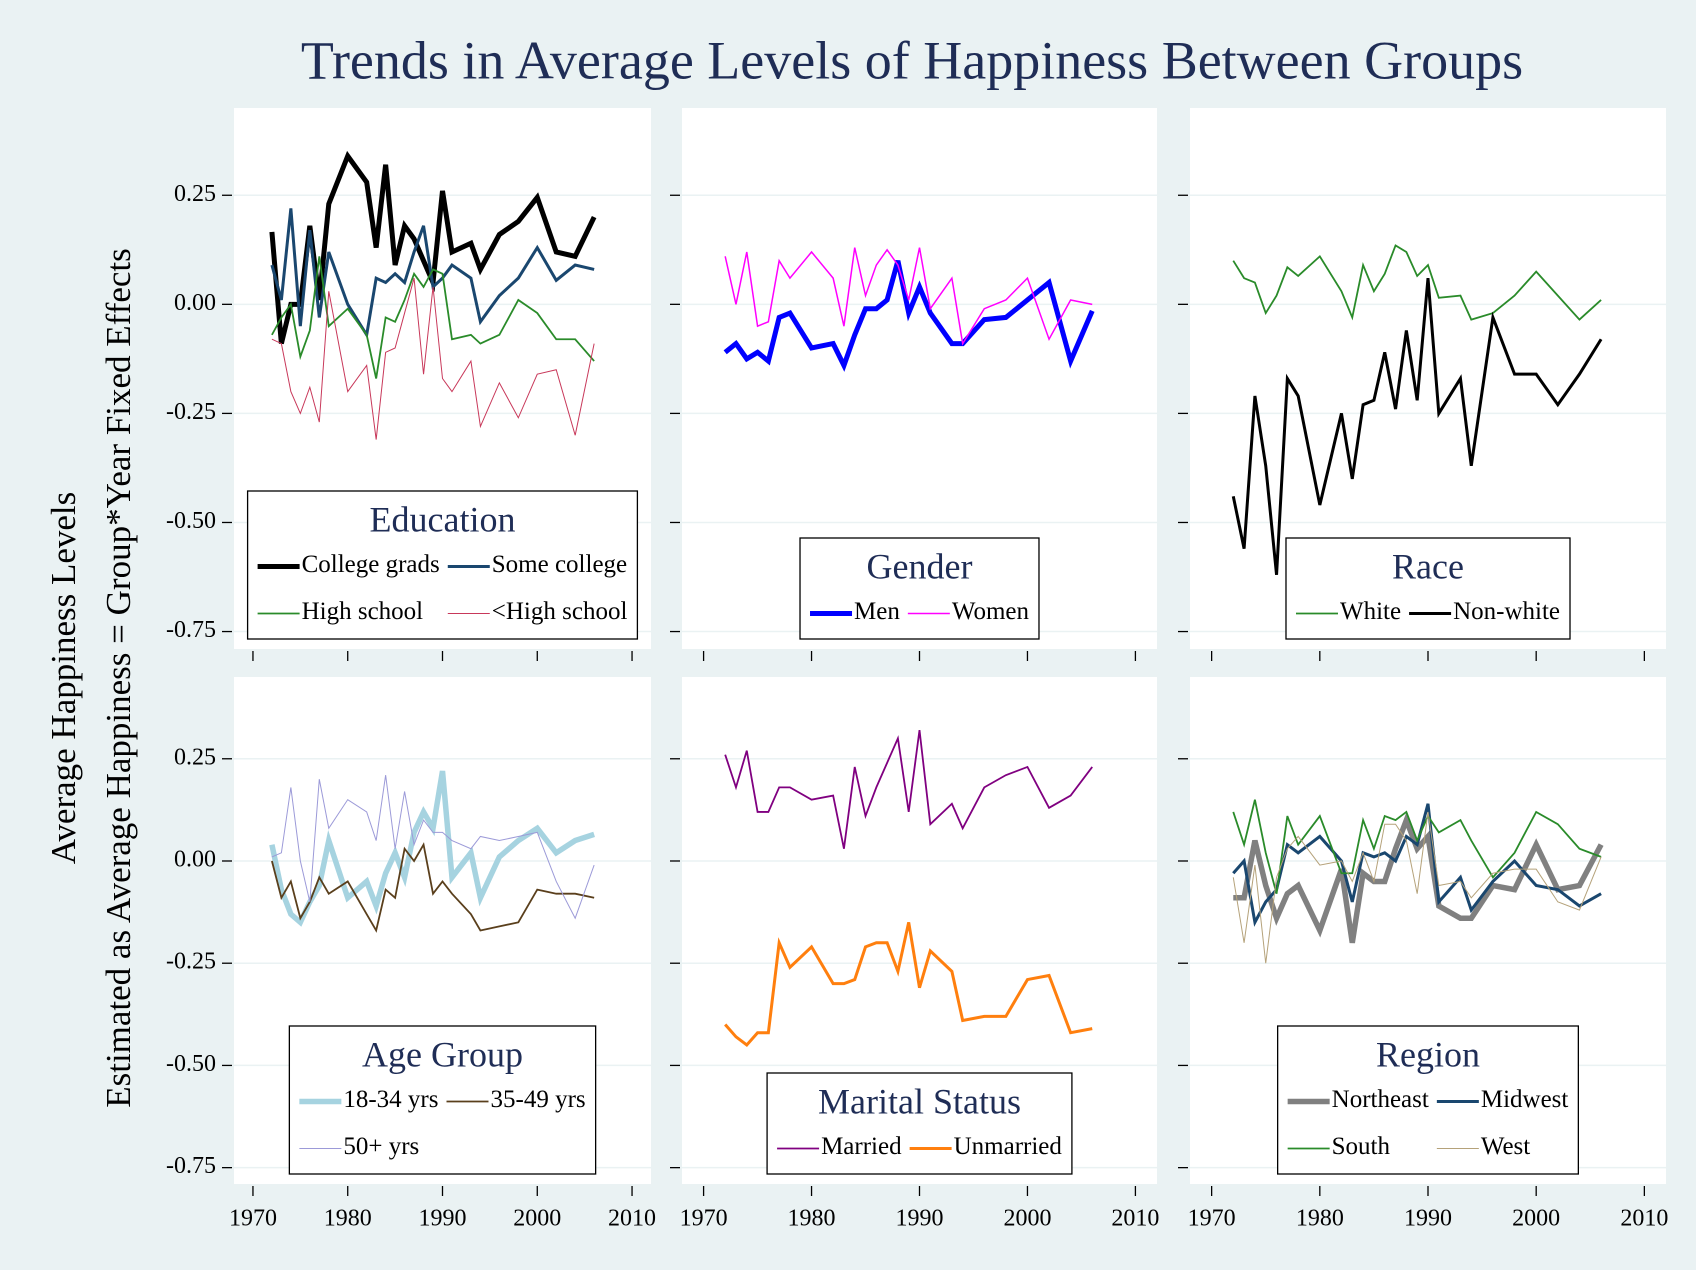  Describe the element at coordinates (861, 1146) in the screenshot. I see `legend-label: Married` at that location.